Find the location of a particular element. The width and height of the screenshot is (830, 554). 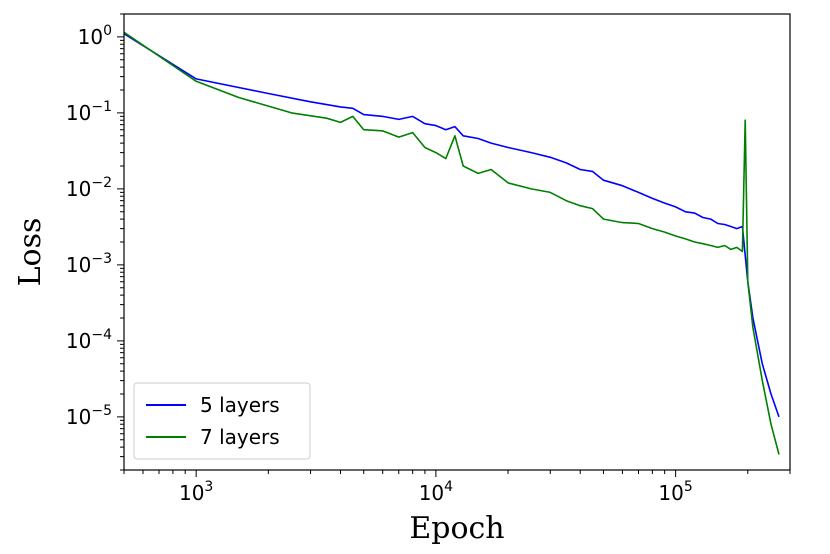

y-tick-label: 10⁻⁴ is located at coordinates (89, 340).